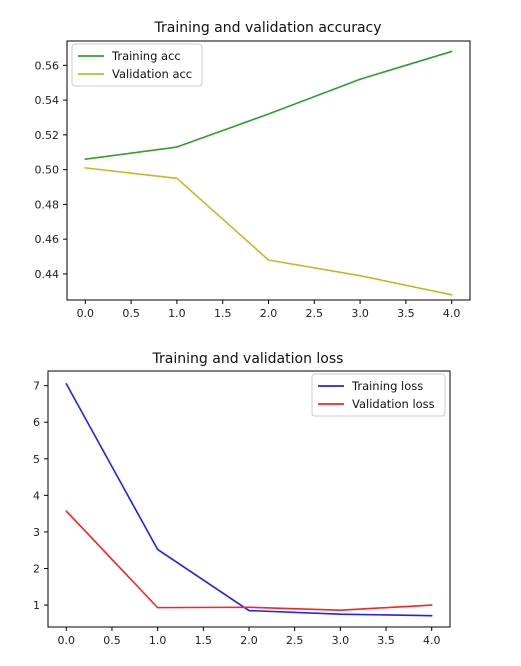 The image size is (521, 666). Describe the element at coordinates (152, 74) in the screenshot. I see `legend-label-validation-acc: Validation acc` at that location.